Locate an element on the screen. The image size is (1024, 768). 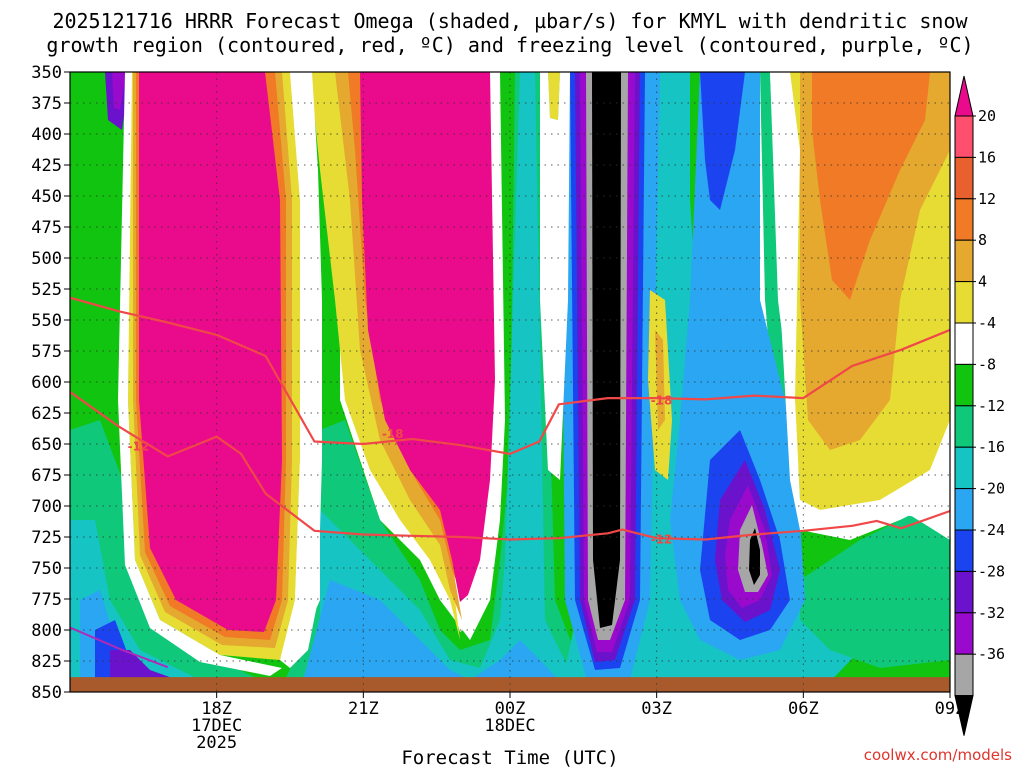
omega-white-west-right is located at coordinates (301, 370).